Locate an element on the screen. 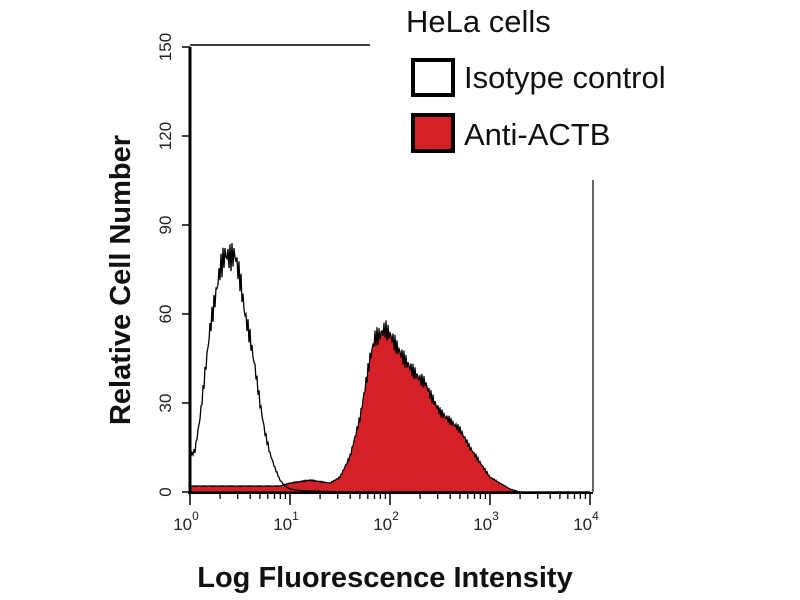 The image size is (800, 600). x-tick-label: 10⁴ is located at coordinates (586, 521).